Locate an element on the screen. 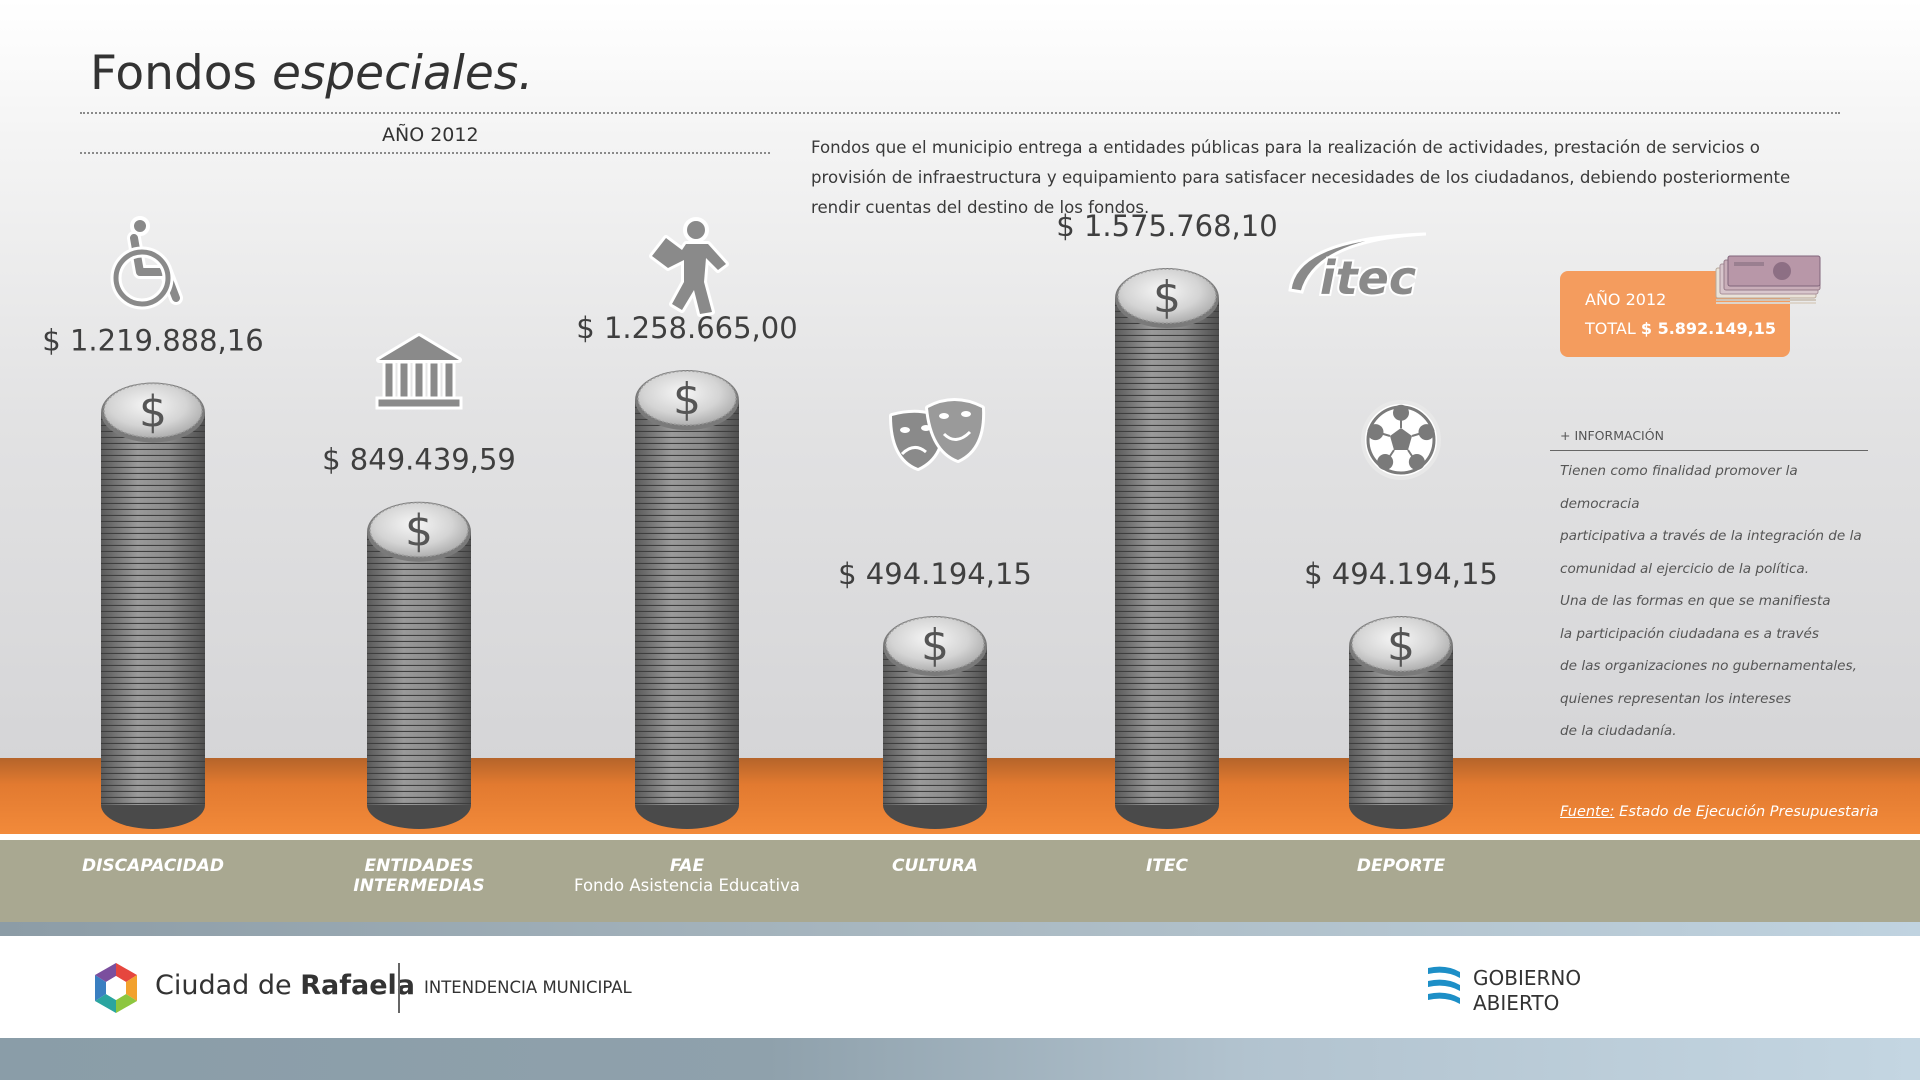  value-label: $ 849.439,59 is located at coordinates (419, 460).